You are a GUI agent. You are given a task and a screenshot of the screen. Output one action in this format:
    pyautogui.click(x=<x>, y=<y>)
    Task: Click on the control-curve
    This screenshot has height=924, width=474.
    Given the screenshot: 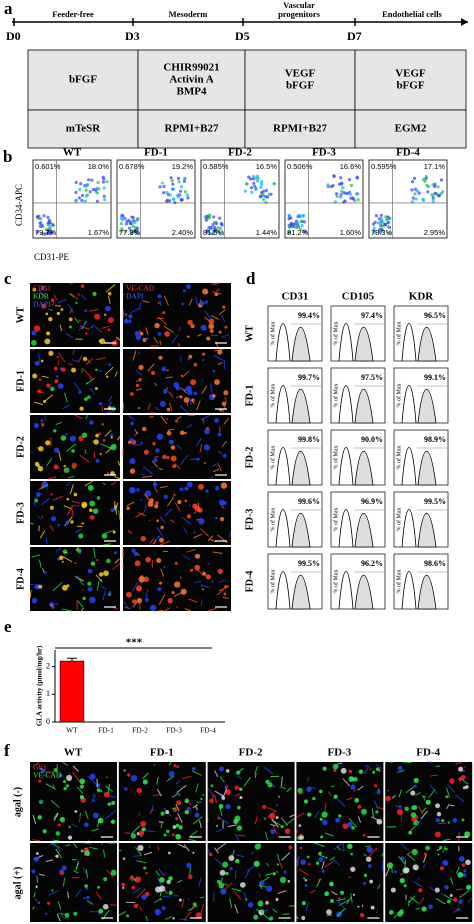 What is the action you would take?
    pyautogui.click(x=346, y=342)
    